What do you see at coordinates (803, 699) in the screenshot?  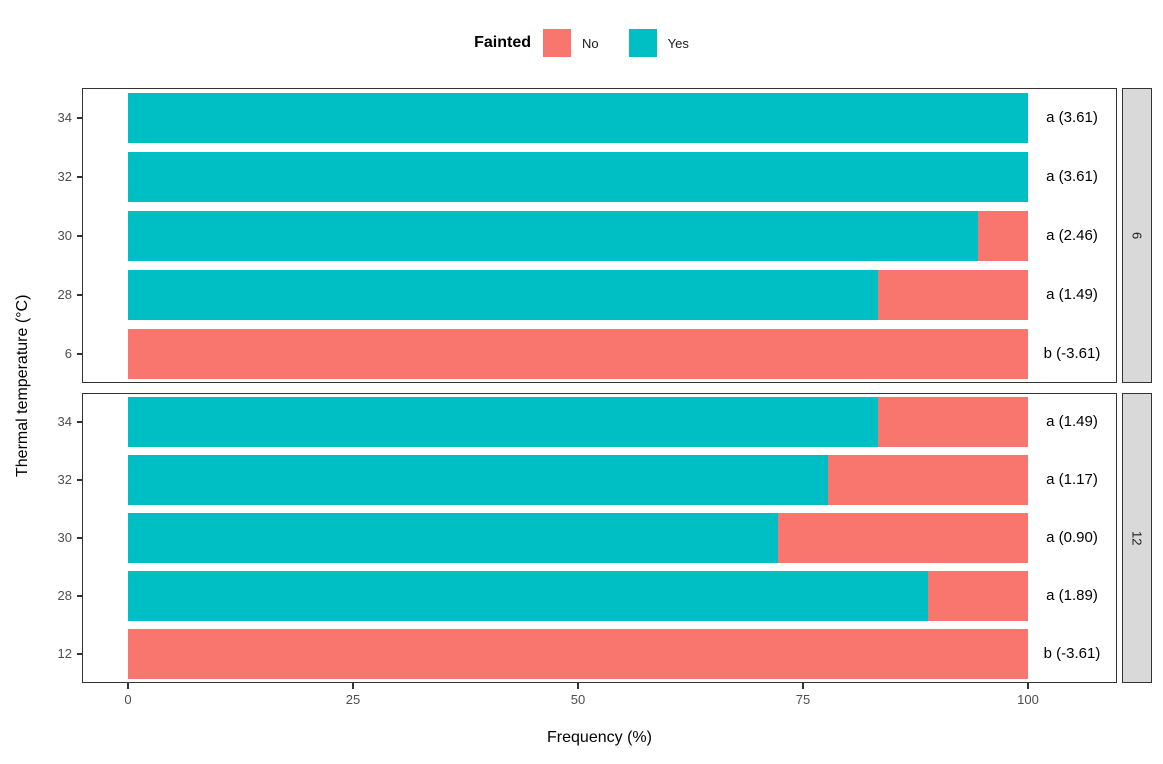 I see `x-tick-label: 75` at bounding box center [803, 699].